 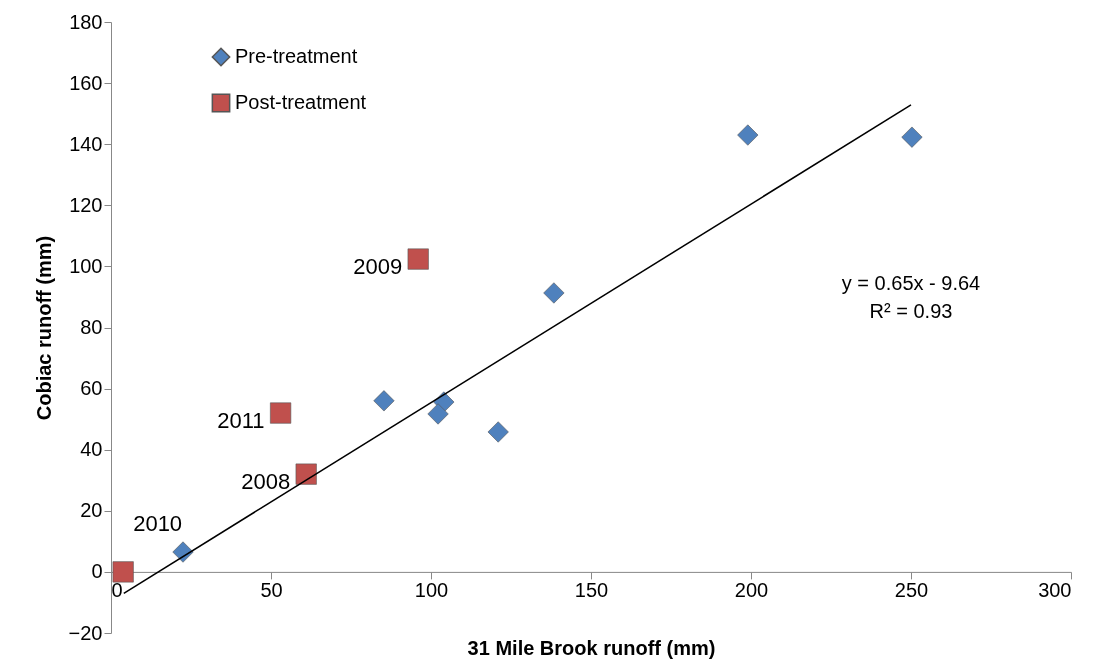 I want to click on y-tick-label: 180, so click(x=86, y=21).